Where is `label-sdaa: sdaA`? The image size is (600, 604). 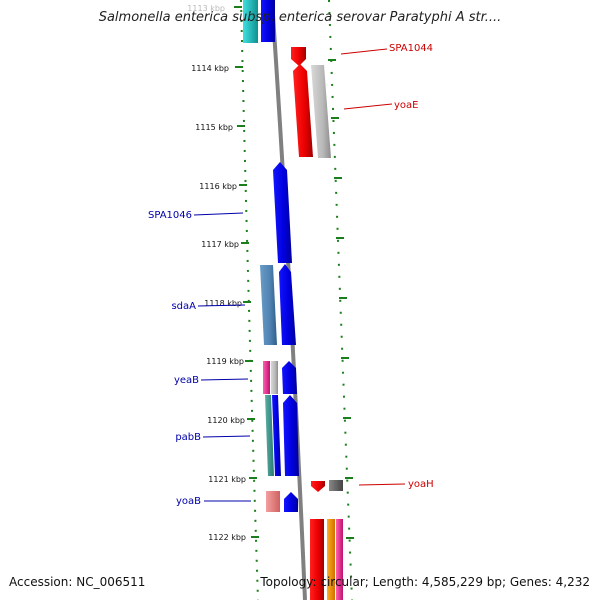 label-sdaa: sdaA is located at coordinates (183, 306).